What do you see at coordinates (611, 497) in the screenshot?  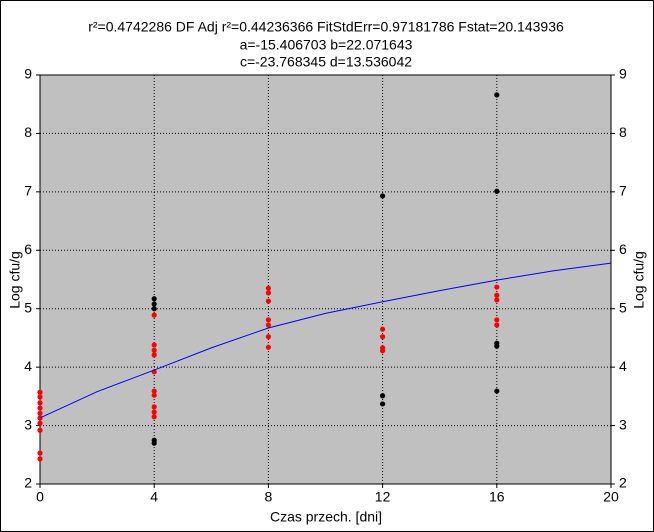 I see `x-tick-label: 20` at bounding box center [611, 497].